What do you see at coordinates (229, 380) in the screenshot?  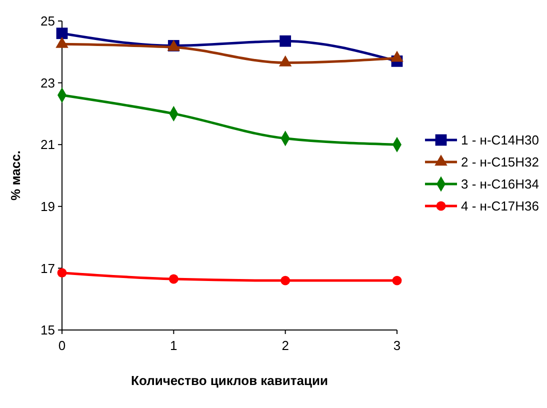 I see `x-axis-title: Количество циклов кавитации` at bounding box center [229, 380].